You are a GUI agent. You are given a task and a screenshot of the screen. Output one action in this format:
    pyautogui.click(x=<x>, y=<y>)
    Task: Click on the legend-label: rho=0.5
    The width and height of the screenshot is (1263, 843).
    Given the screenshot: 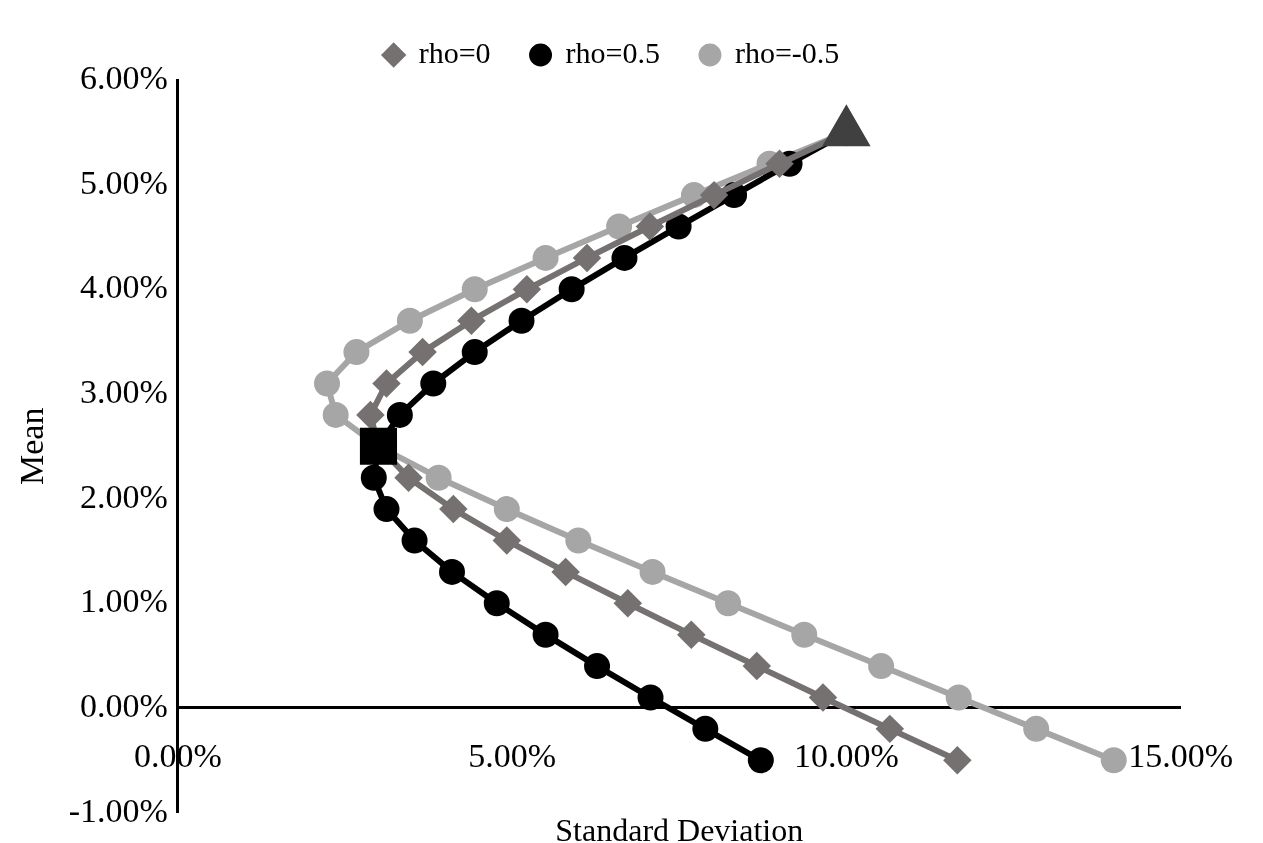 What is the action you would take?
    pyautogui.click(x=612, y=52)
    